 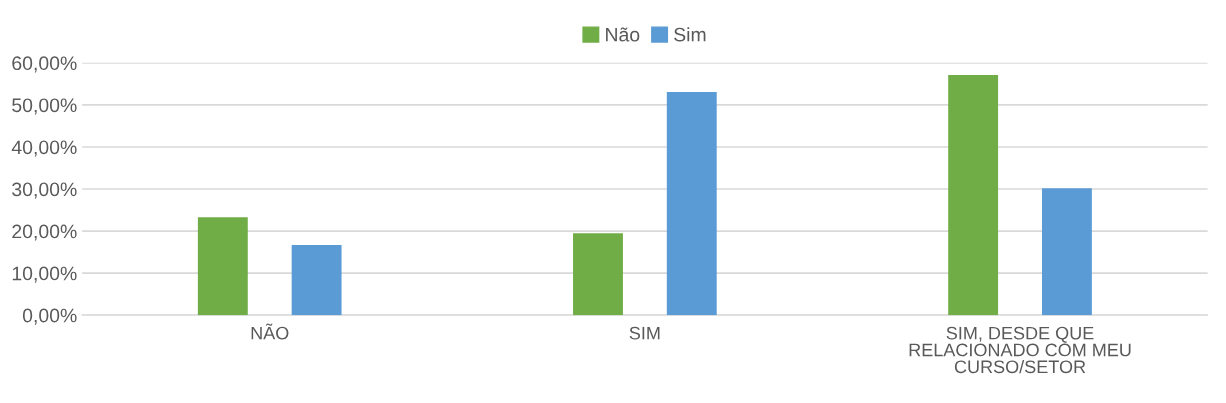 What do you see at coordinates (44, 190) in the screenshot?
I see `y-tick-label: 30,00%` at bounding box center [44, 190].